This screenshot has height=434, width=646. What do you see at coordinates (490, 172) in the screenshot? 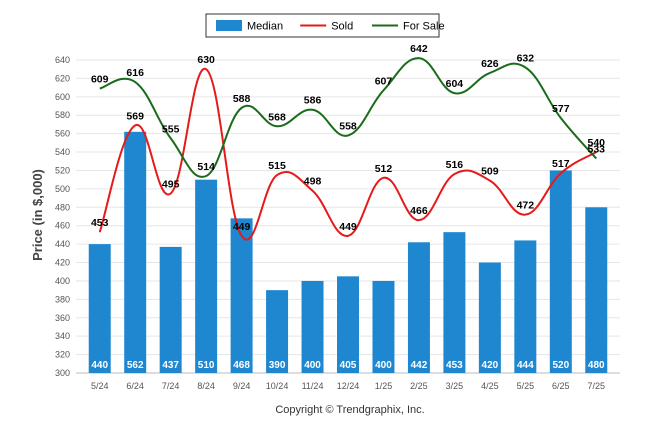
I see `sold-data-label: 509` at bounding box center [490, 172].